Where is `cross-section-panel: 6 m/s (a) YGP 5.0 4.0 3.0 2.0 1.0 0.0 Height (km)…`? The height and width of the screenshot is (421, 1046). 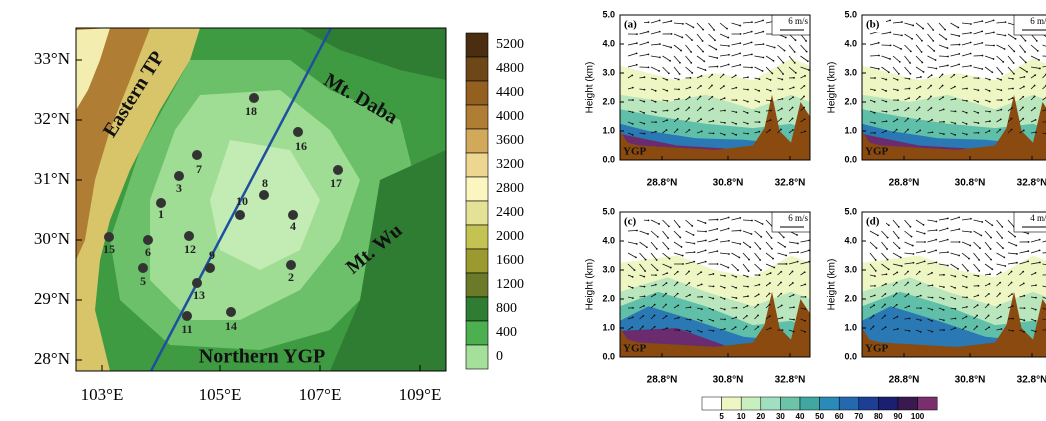
cross-section-panel: 6 m/s (a) YGP 5.0 4.0 3.0 2.0 1.0 0.0 Height (km)… is located at coordinates (698, 99).